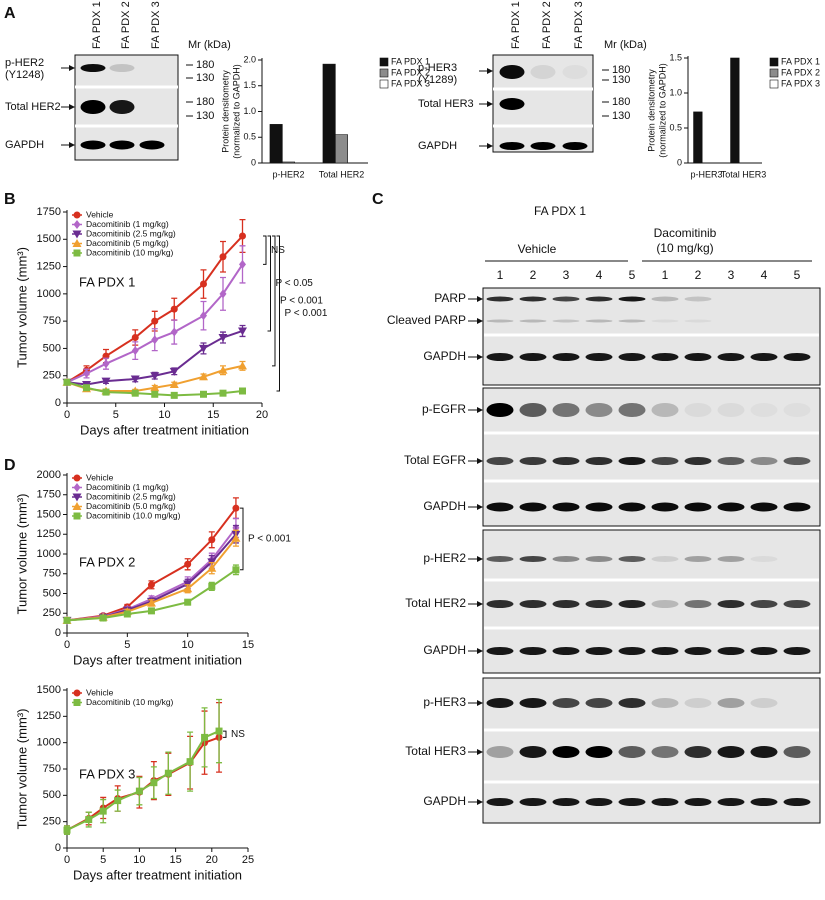 The image size is (825, 900). What do you see at coordinates (116, 415) in the screenshot?
I see `x-tick-label: 5` at bounding box center [116, 415].